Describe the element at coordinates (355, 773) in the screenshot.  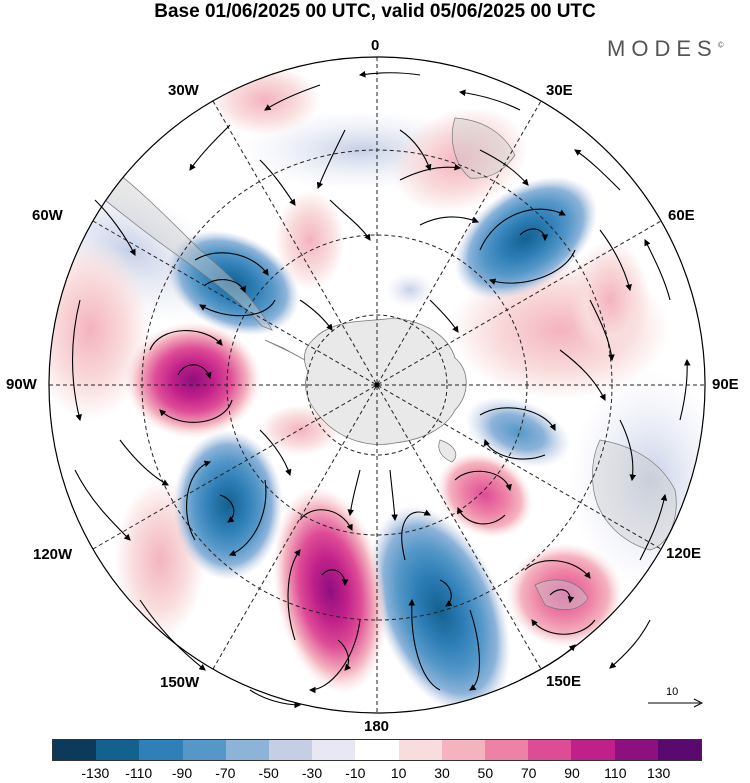
I see `colorbar-tick-label: -10` at that location.